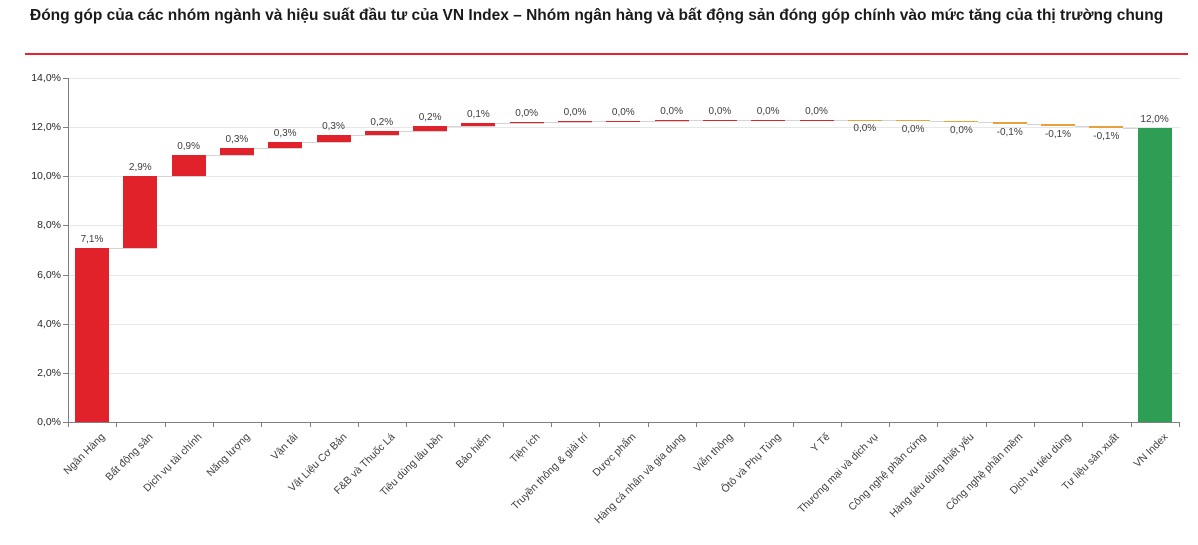 This screenshot has height=545, width=1198. I want to click on y-tick-label: 2,0%, so click(49, 372).